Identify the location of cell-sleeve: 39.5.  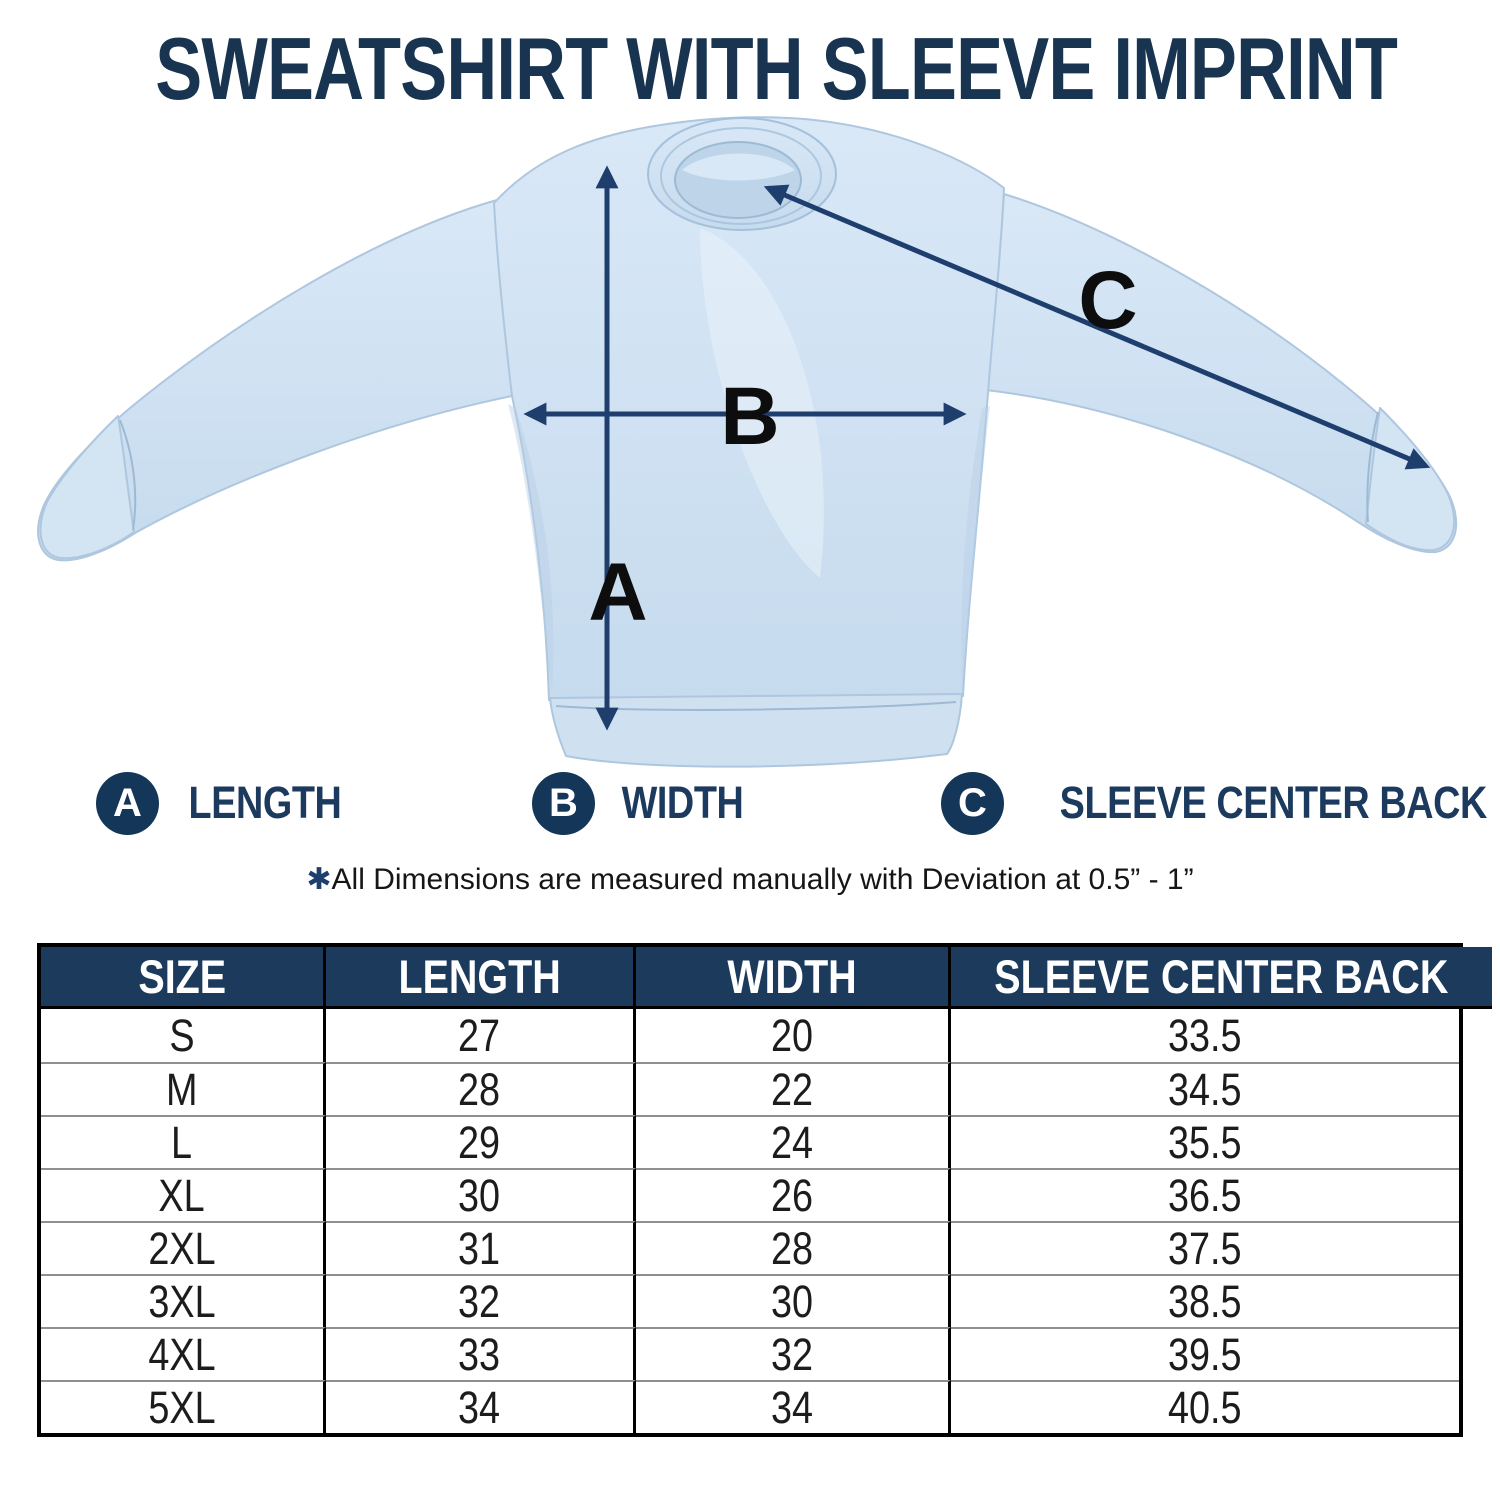
(1205, 1353).